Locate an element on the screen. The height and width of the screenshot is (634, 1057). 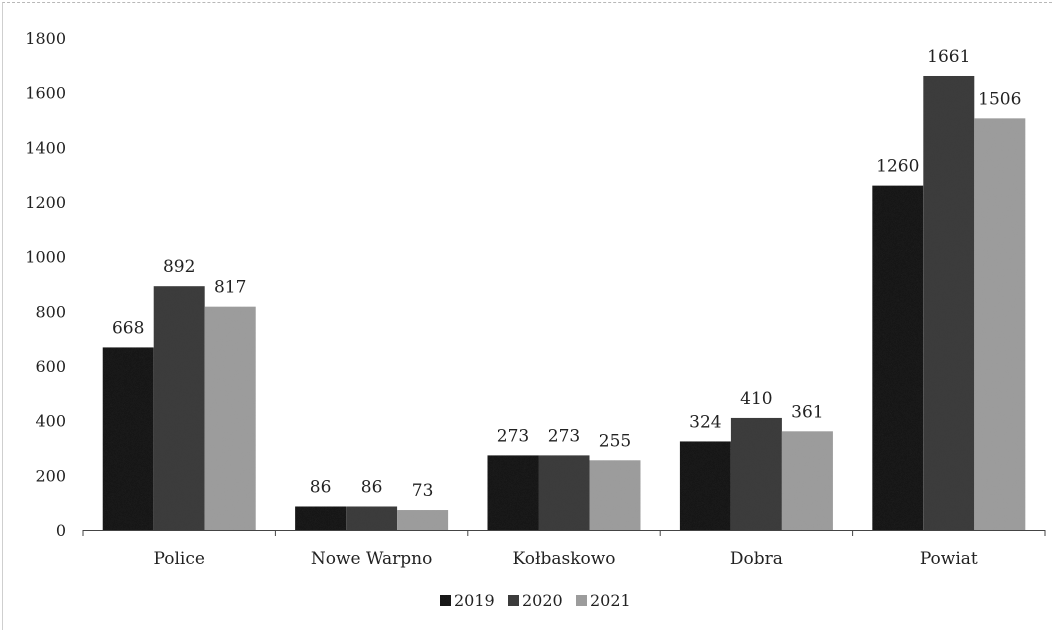
legend-label: 2020 is located at coordinates (542, 600).